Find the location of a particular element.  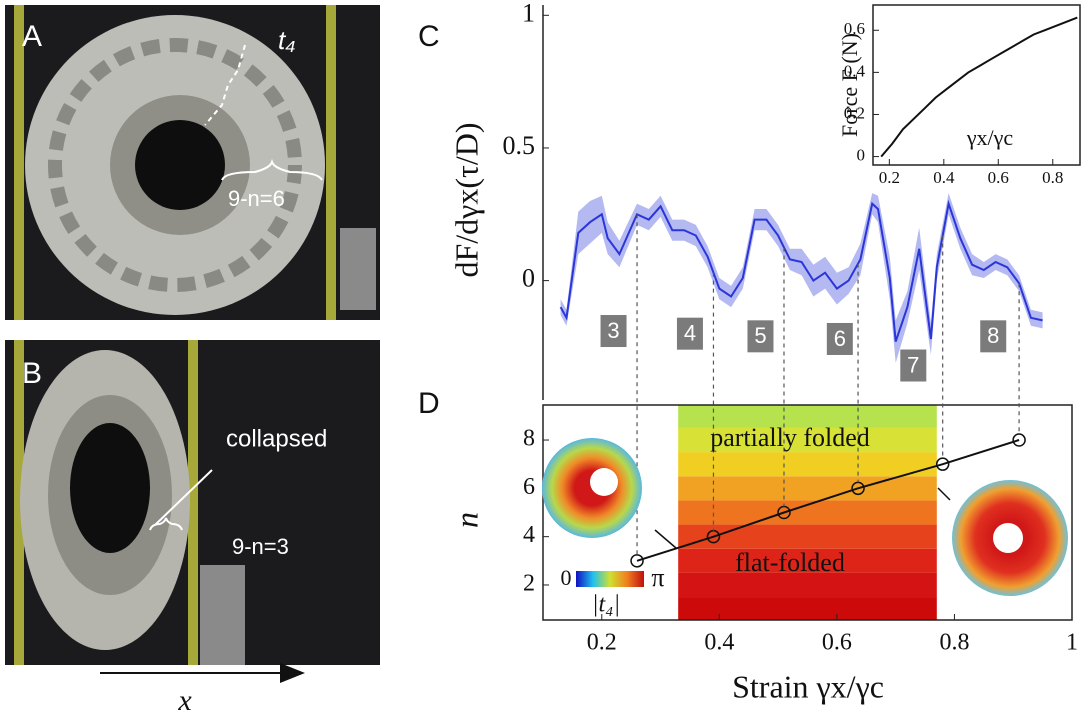

region-label: partially folded is located at coordinates (790, 437).